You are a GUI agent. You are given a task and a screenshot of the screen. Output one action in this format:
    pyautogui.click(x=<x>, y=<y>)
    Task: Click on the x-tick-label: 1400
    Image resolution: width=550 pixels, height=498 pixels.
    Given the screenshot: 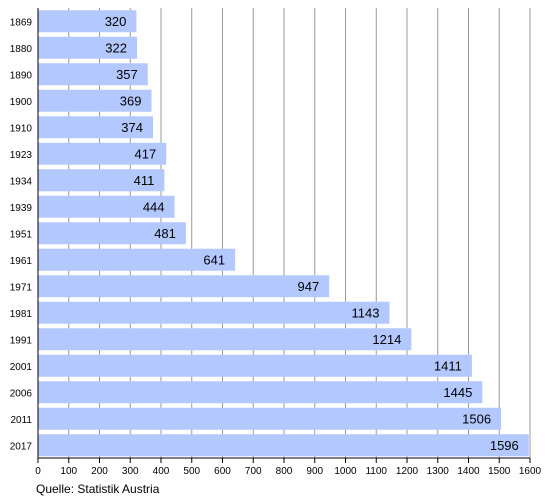 What is the action you would take?
    pyautogui.click(x=468, y=471)
    